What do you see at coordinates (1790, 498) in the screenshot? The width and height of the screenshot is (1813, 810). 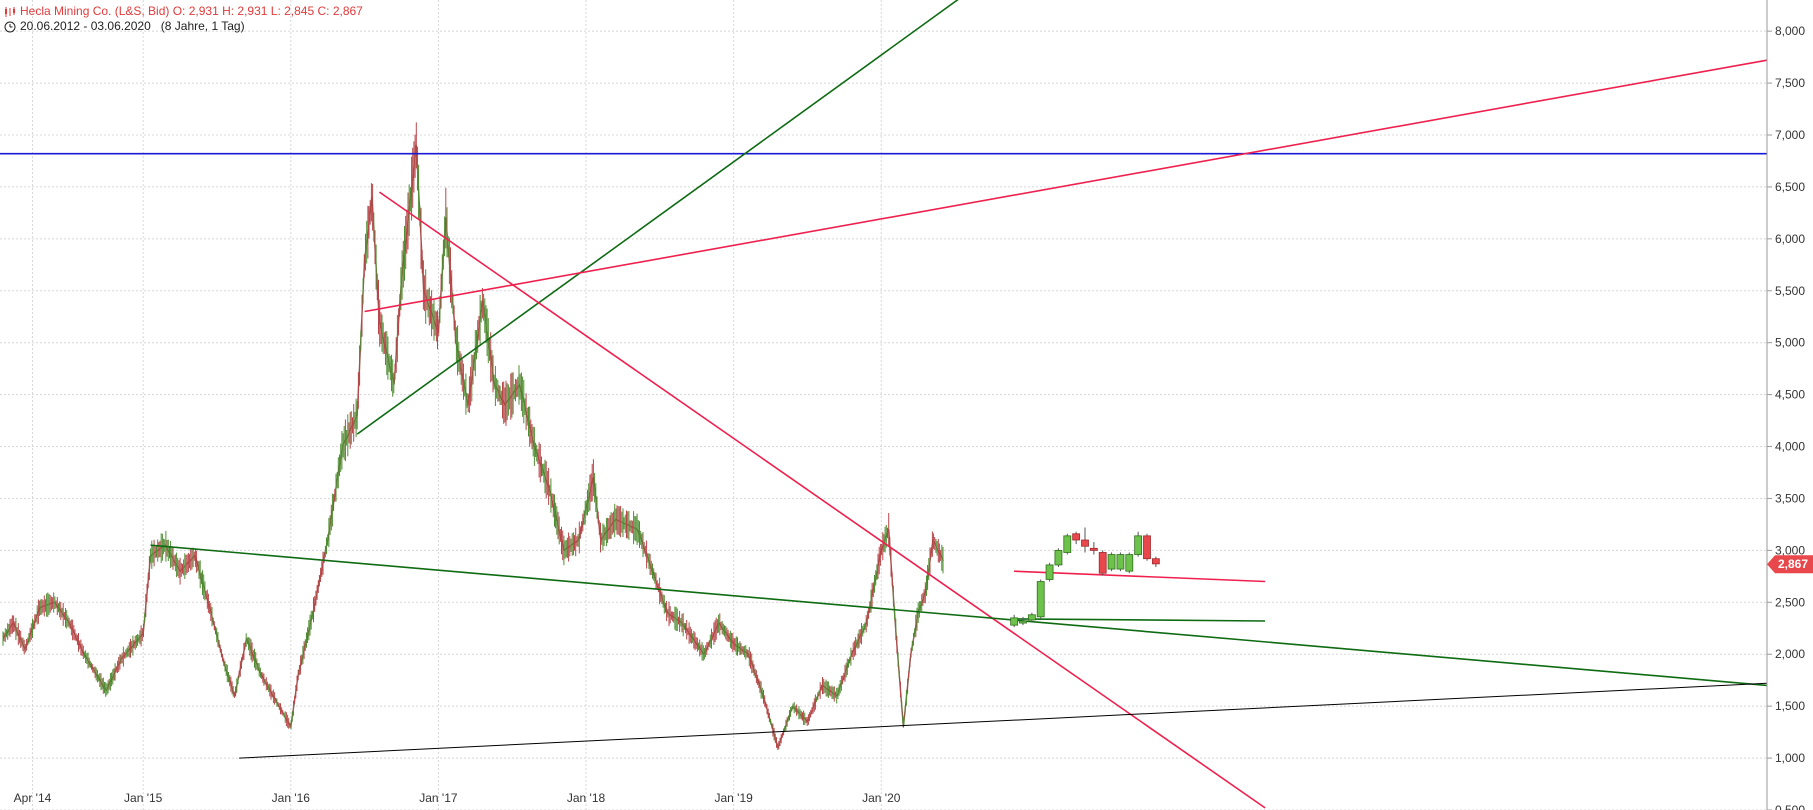 I see `y-tick-label: 3,500` at bounding box center [1790, 498].